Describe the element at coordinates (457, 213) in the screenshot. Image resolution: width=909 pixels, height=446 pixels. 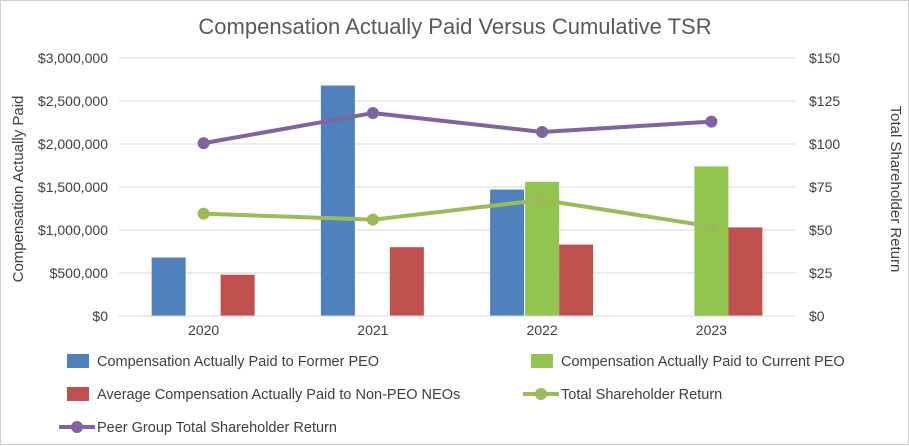
I see `line-total-shareholder-return` at that location.